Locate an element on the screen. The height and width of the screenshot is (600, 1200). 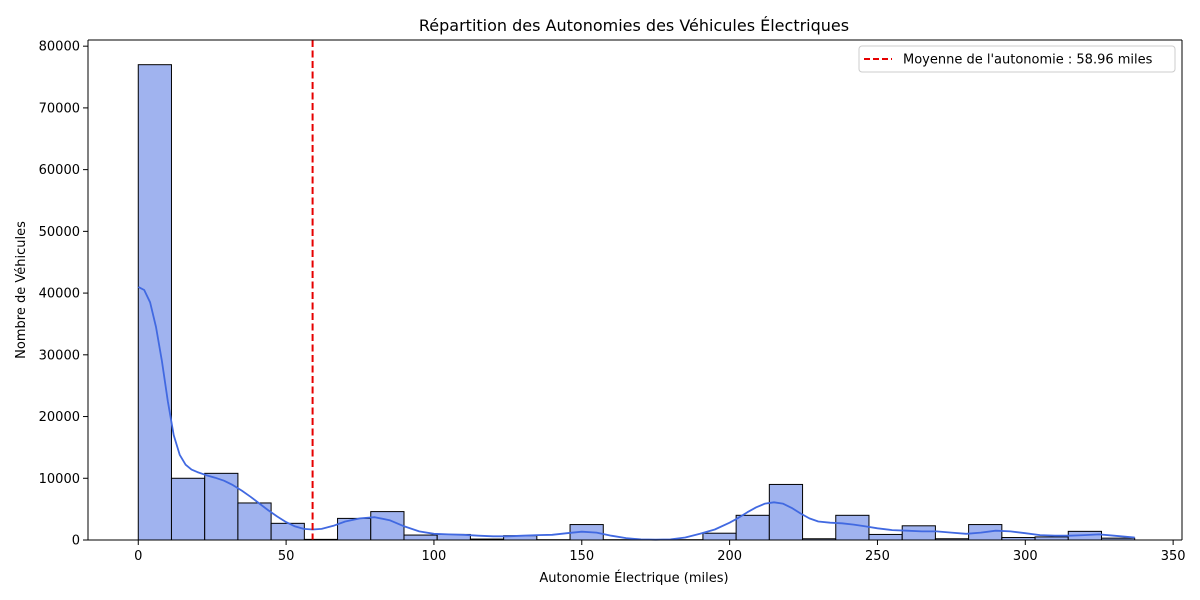
legend: Moyenne de l'autonomie : 58.96 miles is located at coordinates (1017, 59).